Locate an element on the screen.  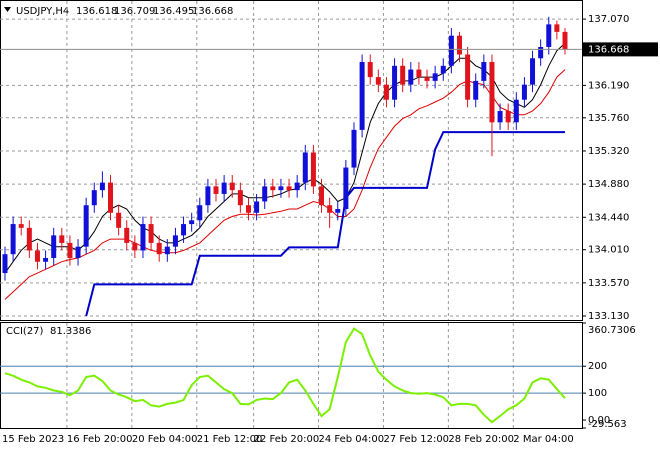
symbol-label: USDJPY,H4 is located at coordinates (42, 11).